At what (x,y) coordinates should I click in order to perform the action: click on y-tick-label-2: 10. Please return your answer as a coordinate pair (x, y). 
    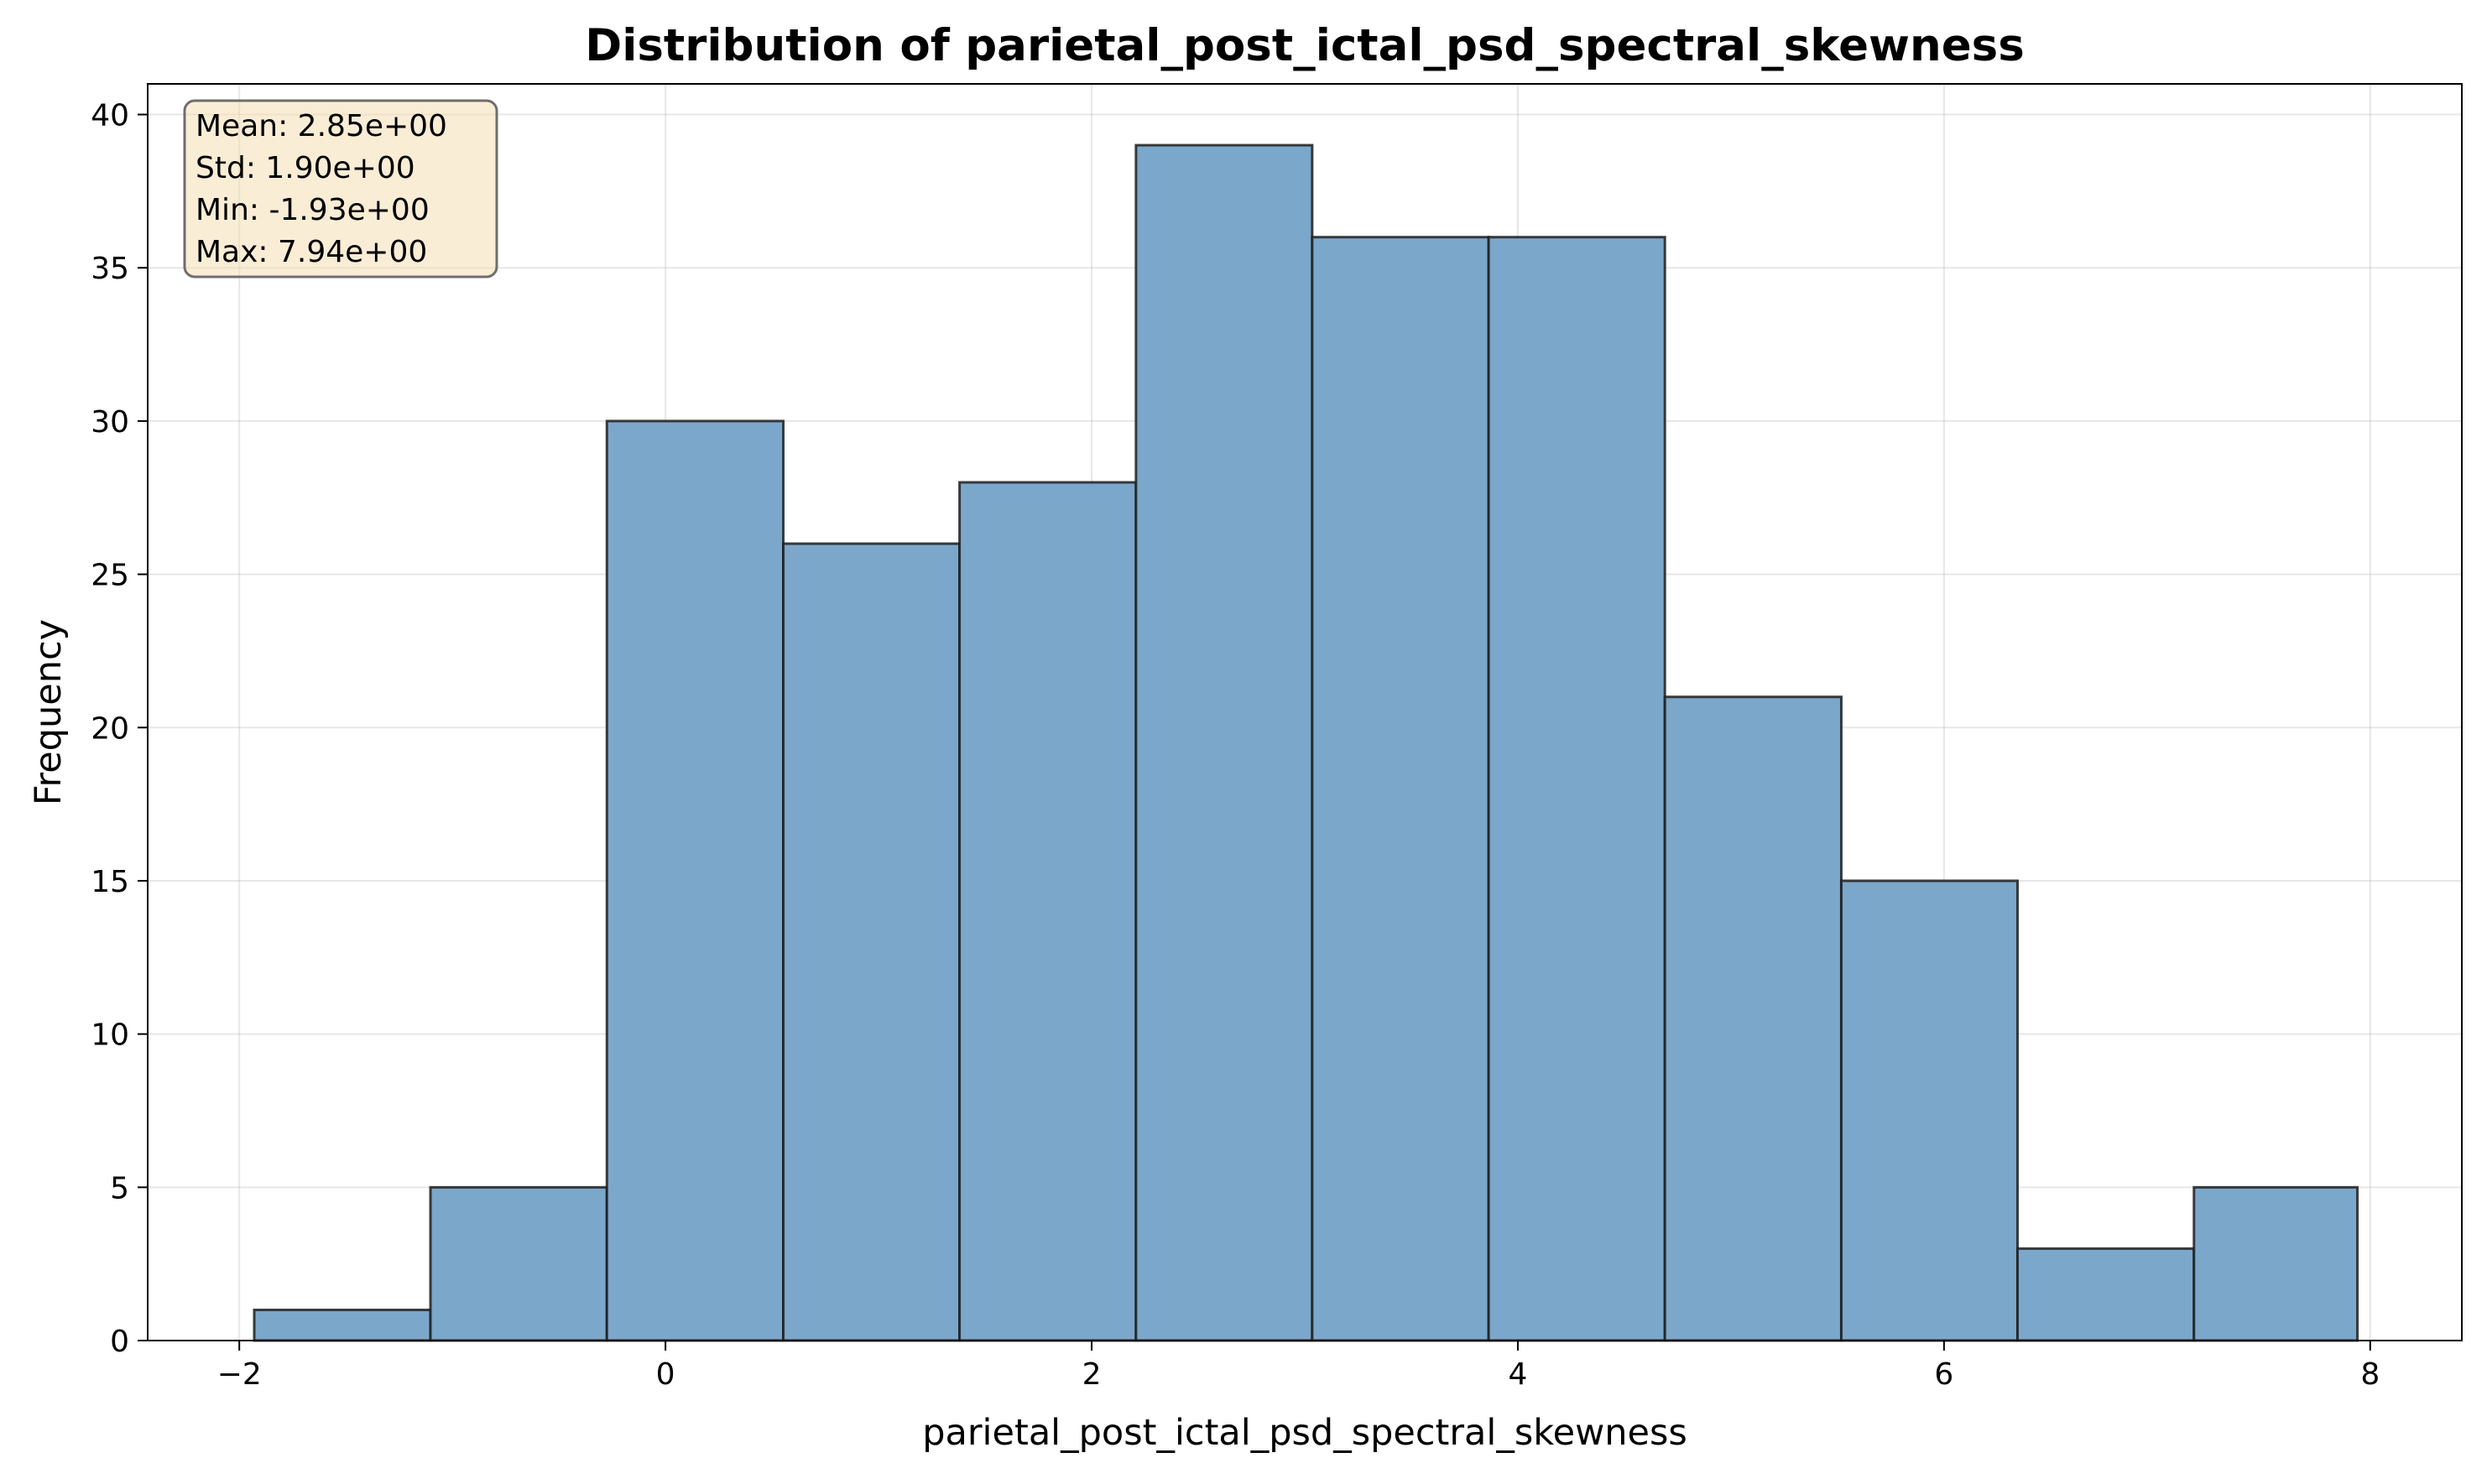
    Looking at the image, I should click on (110, 1035).